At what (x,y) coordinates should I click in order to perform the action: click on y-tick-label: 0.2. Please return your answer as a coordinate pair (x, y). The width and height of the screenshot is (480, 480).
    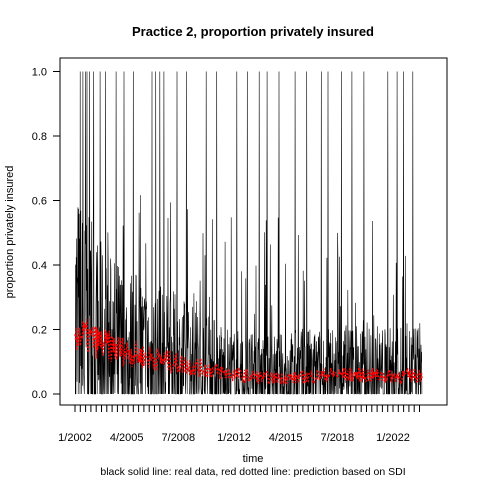
    Looking at the image, I should click on (39, 331).